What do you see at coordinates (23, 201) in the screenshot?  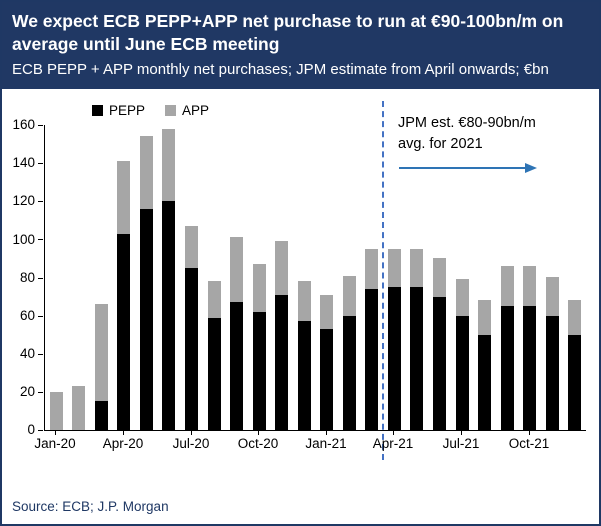 I see `y-tick-label: 120` at bounding box center [23, 201].